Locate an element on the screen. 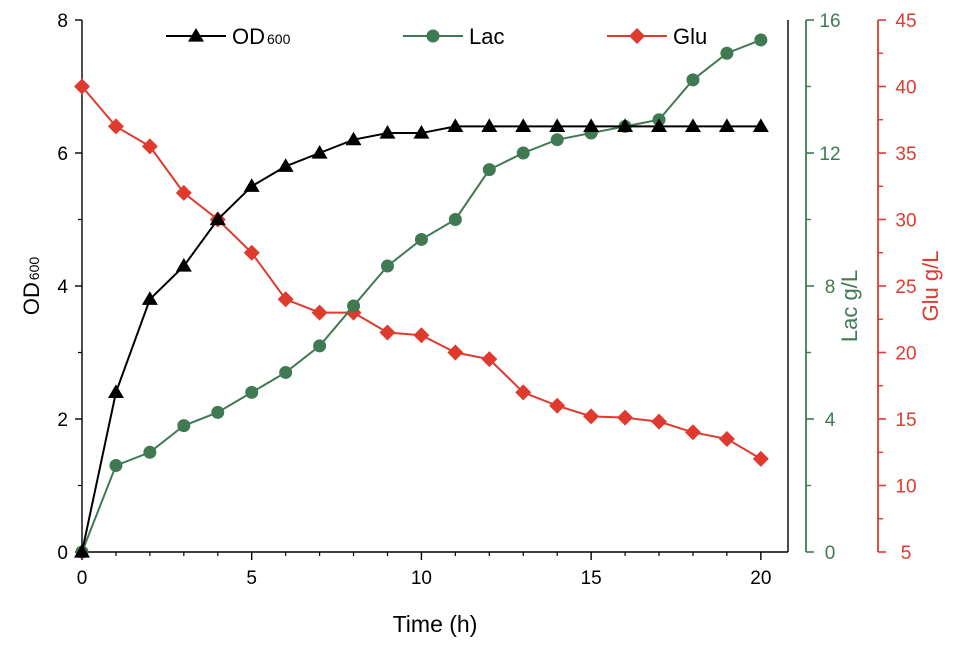 Image resolution: width=969 pixels, height=647 pixels. legend-label: Glu is located at coordinates (690, 36).